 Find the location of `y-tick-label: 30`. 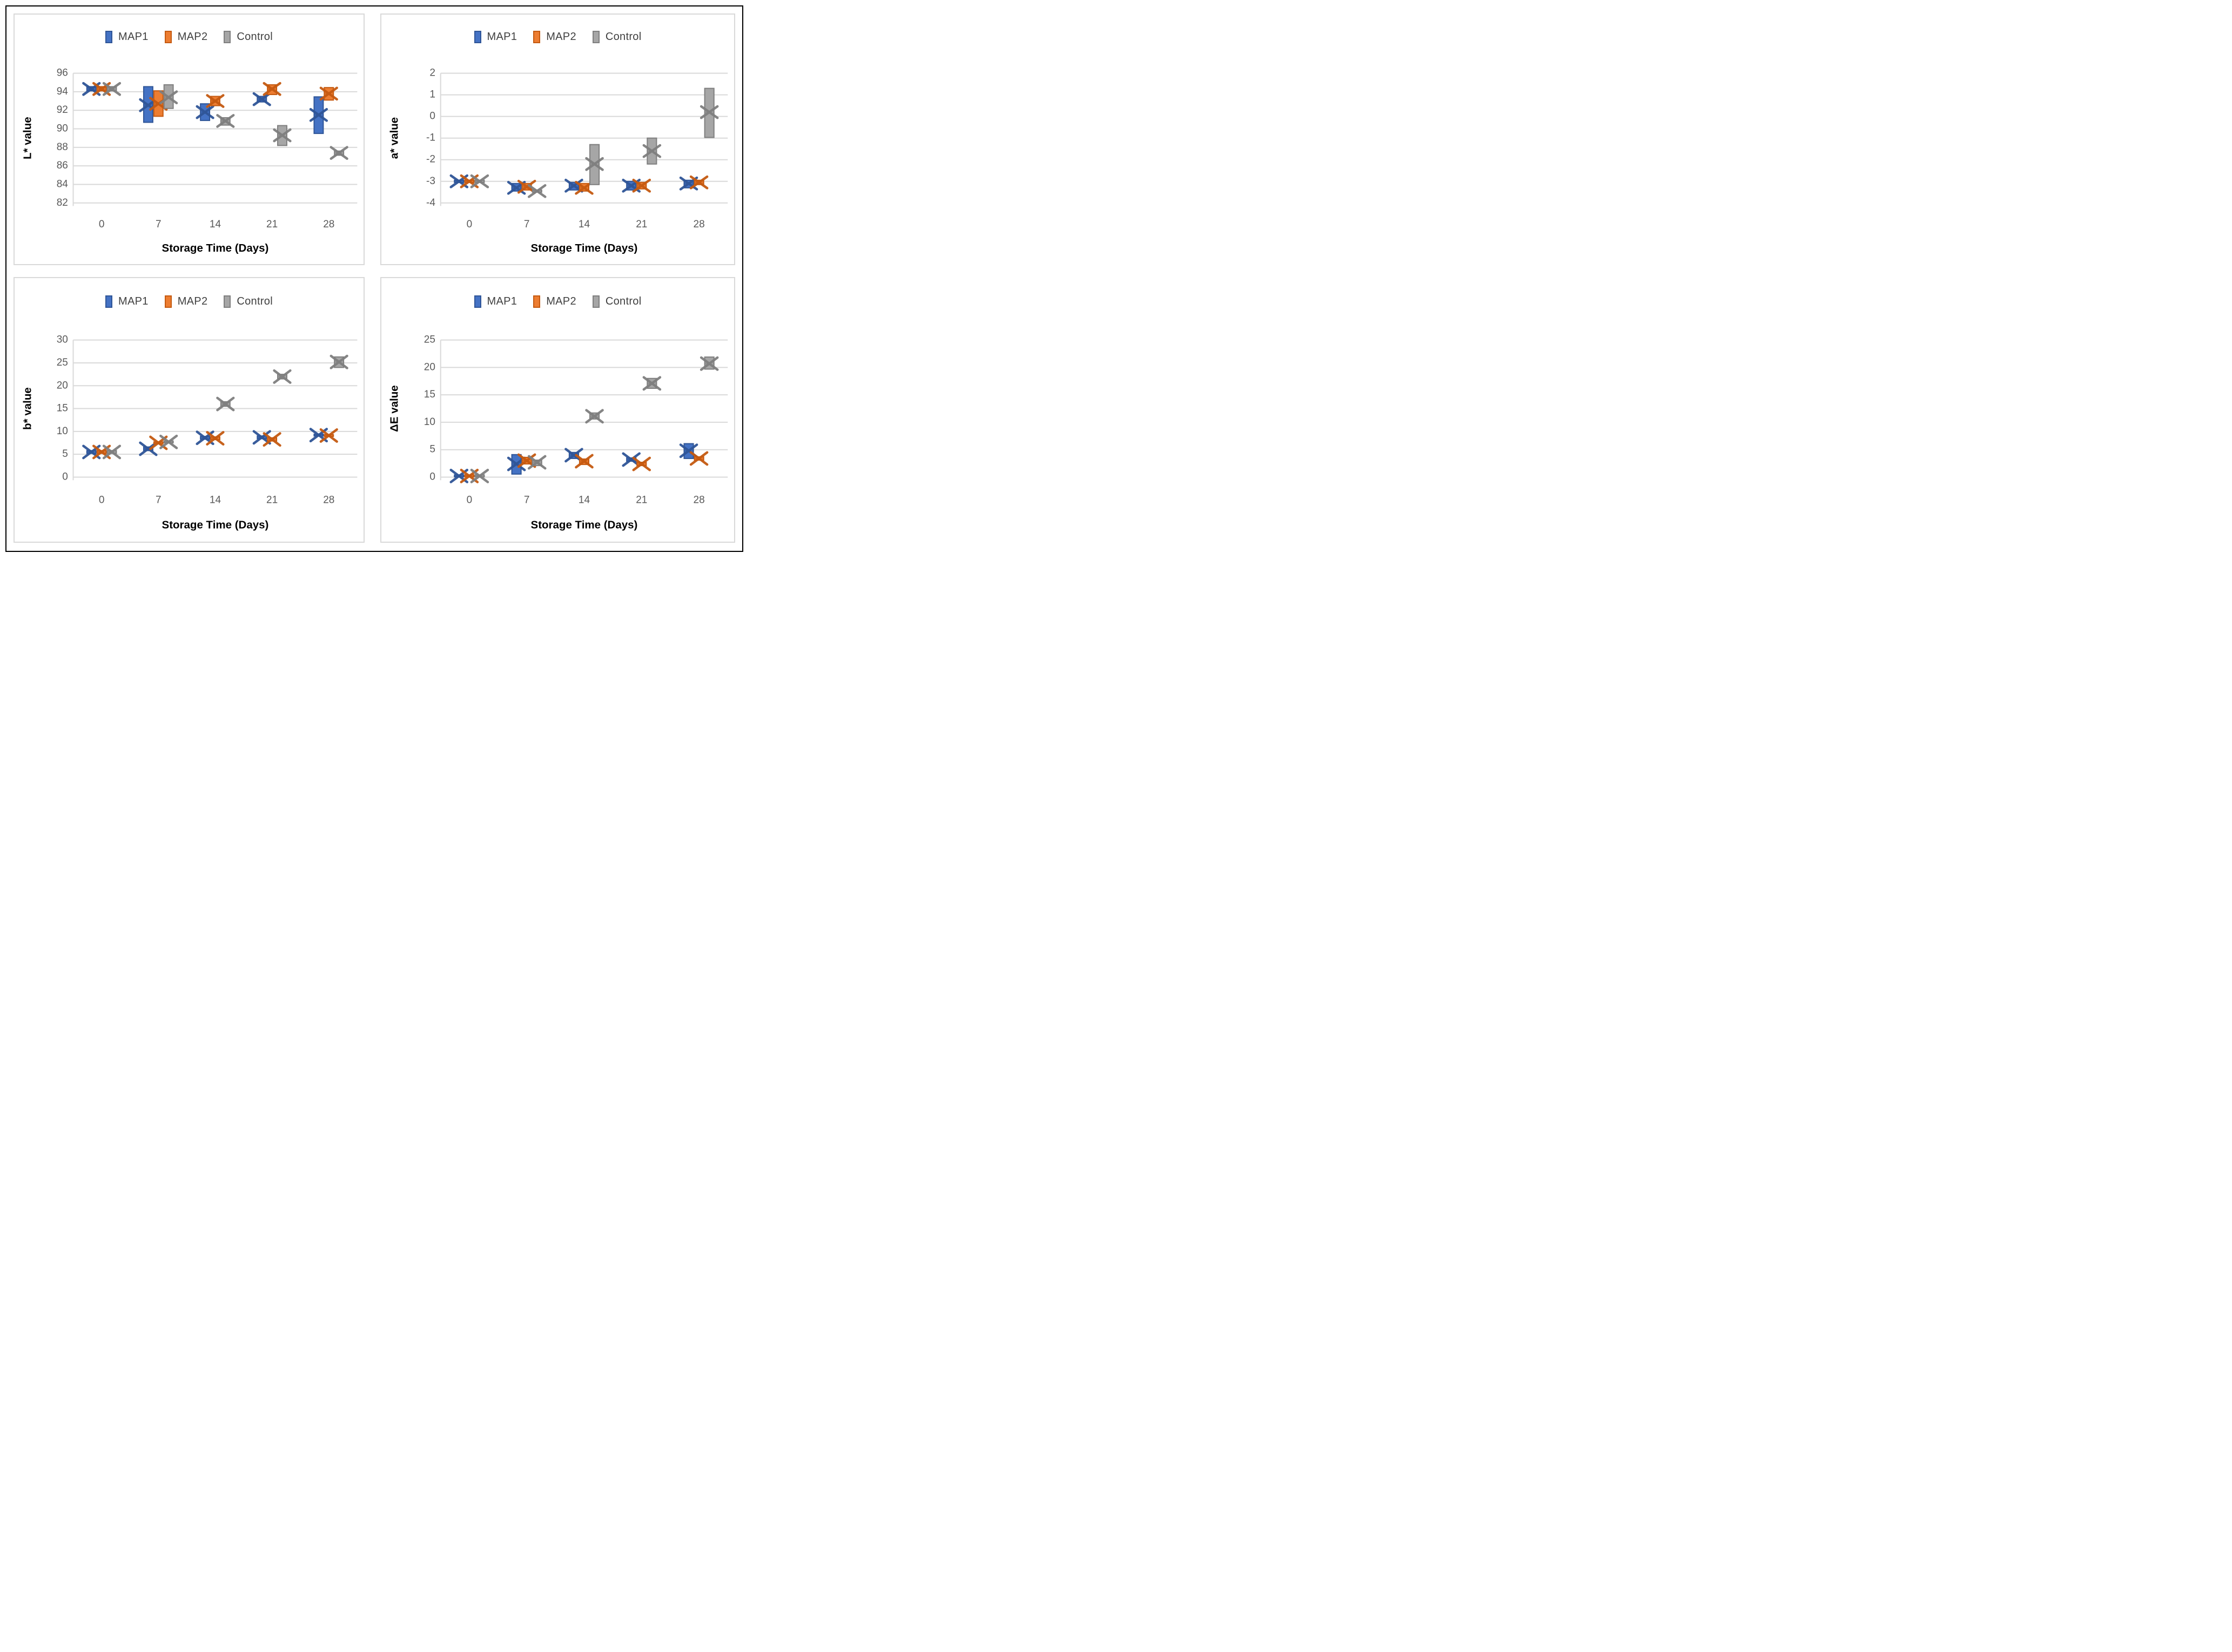

y-tick-label: 30 is located at coordinates (62, 340).